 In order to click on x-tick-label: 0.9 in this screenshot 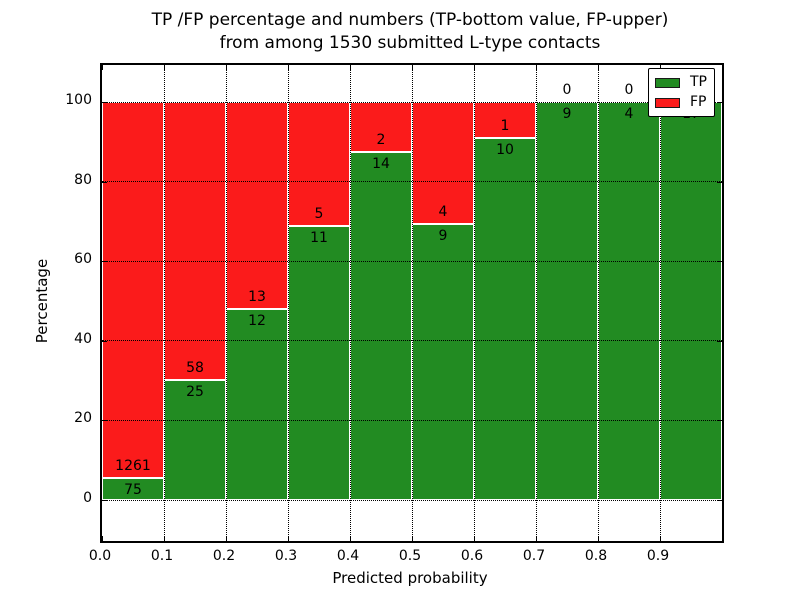, I will do `click(658, 556)`.